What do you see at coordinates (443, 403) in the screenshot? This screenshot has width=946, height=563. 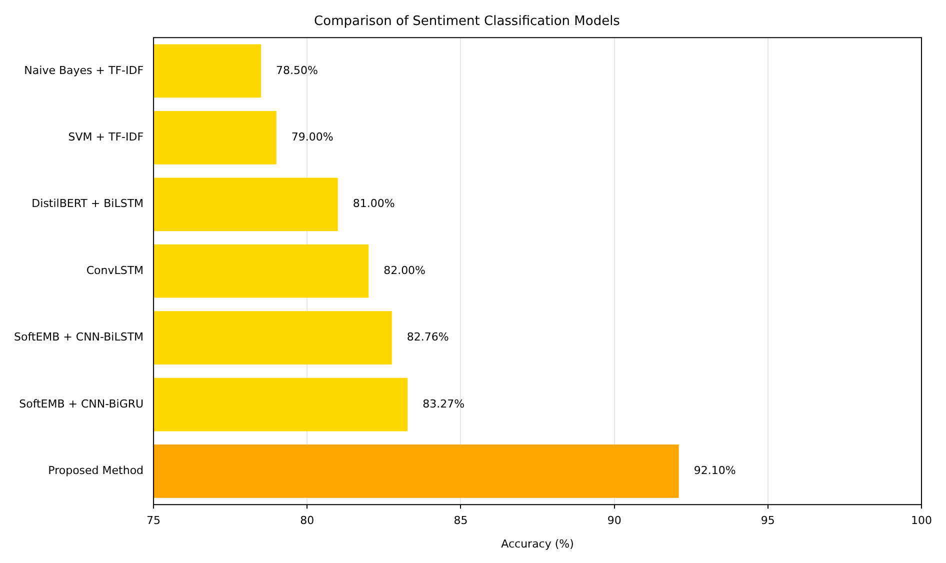 I see `data-label: 83.27%` at bounding box center [443, 403].